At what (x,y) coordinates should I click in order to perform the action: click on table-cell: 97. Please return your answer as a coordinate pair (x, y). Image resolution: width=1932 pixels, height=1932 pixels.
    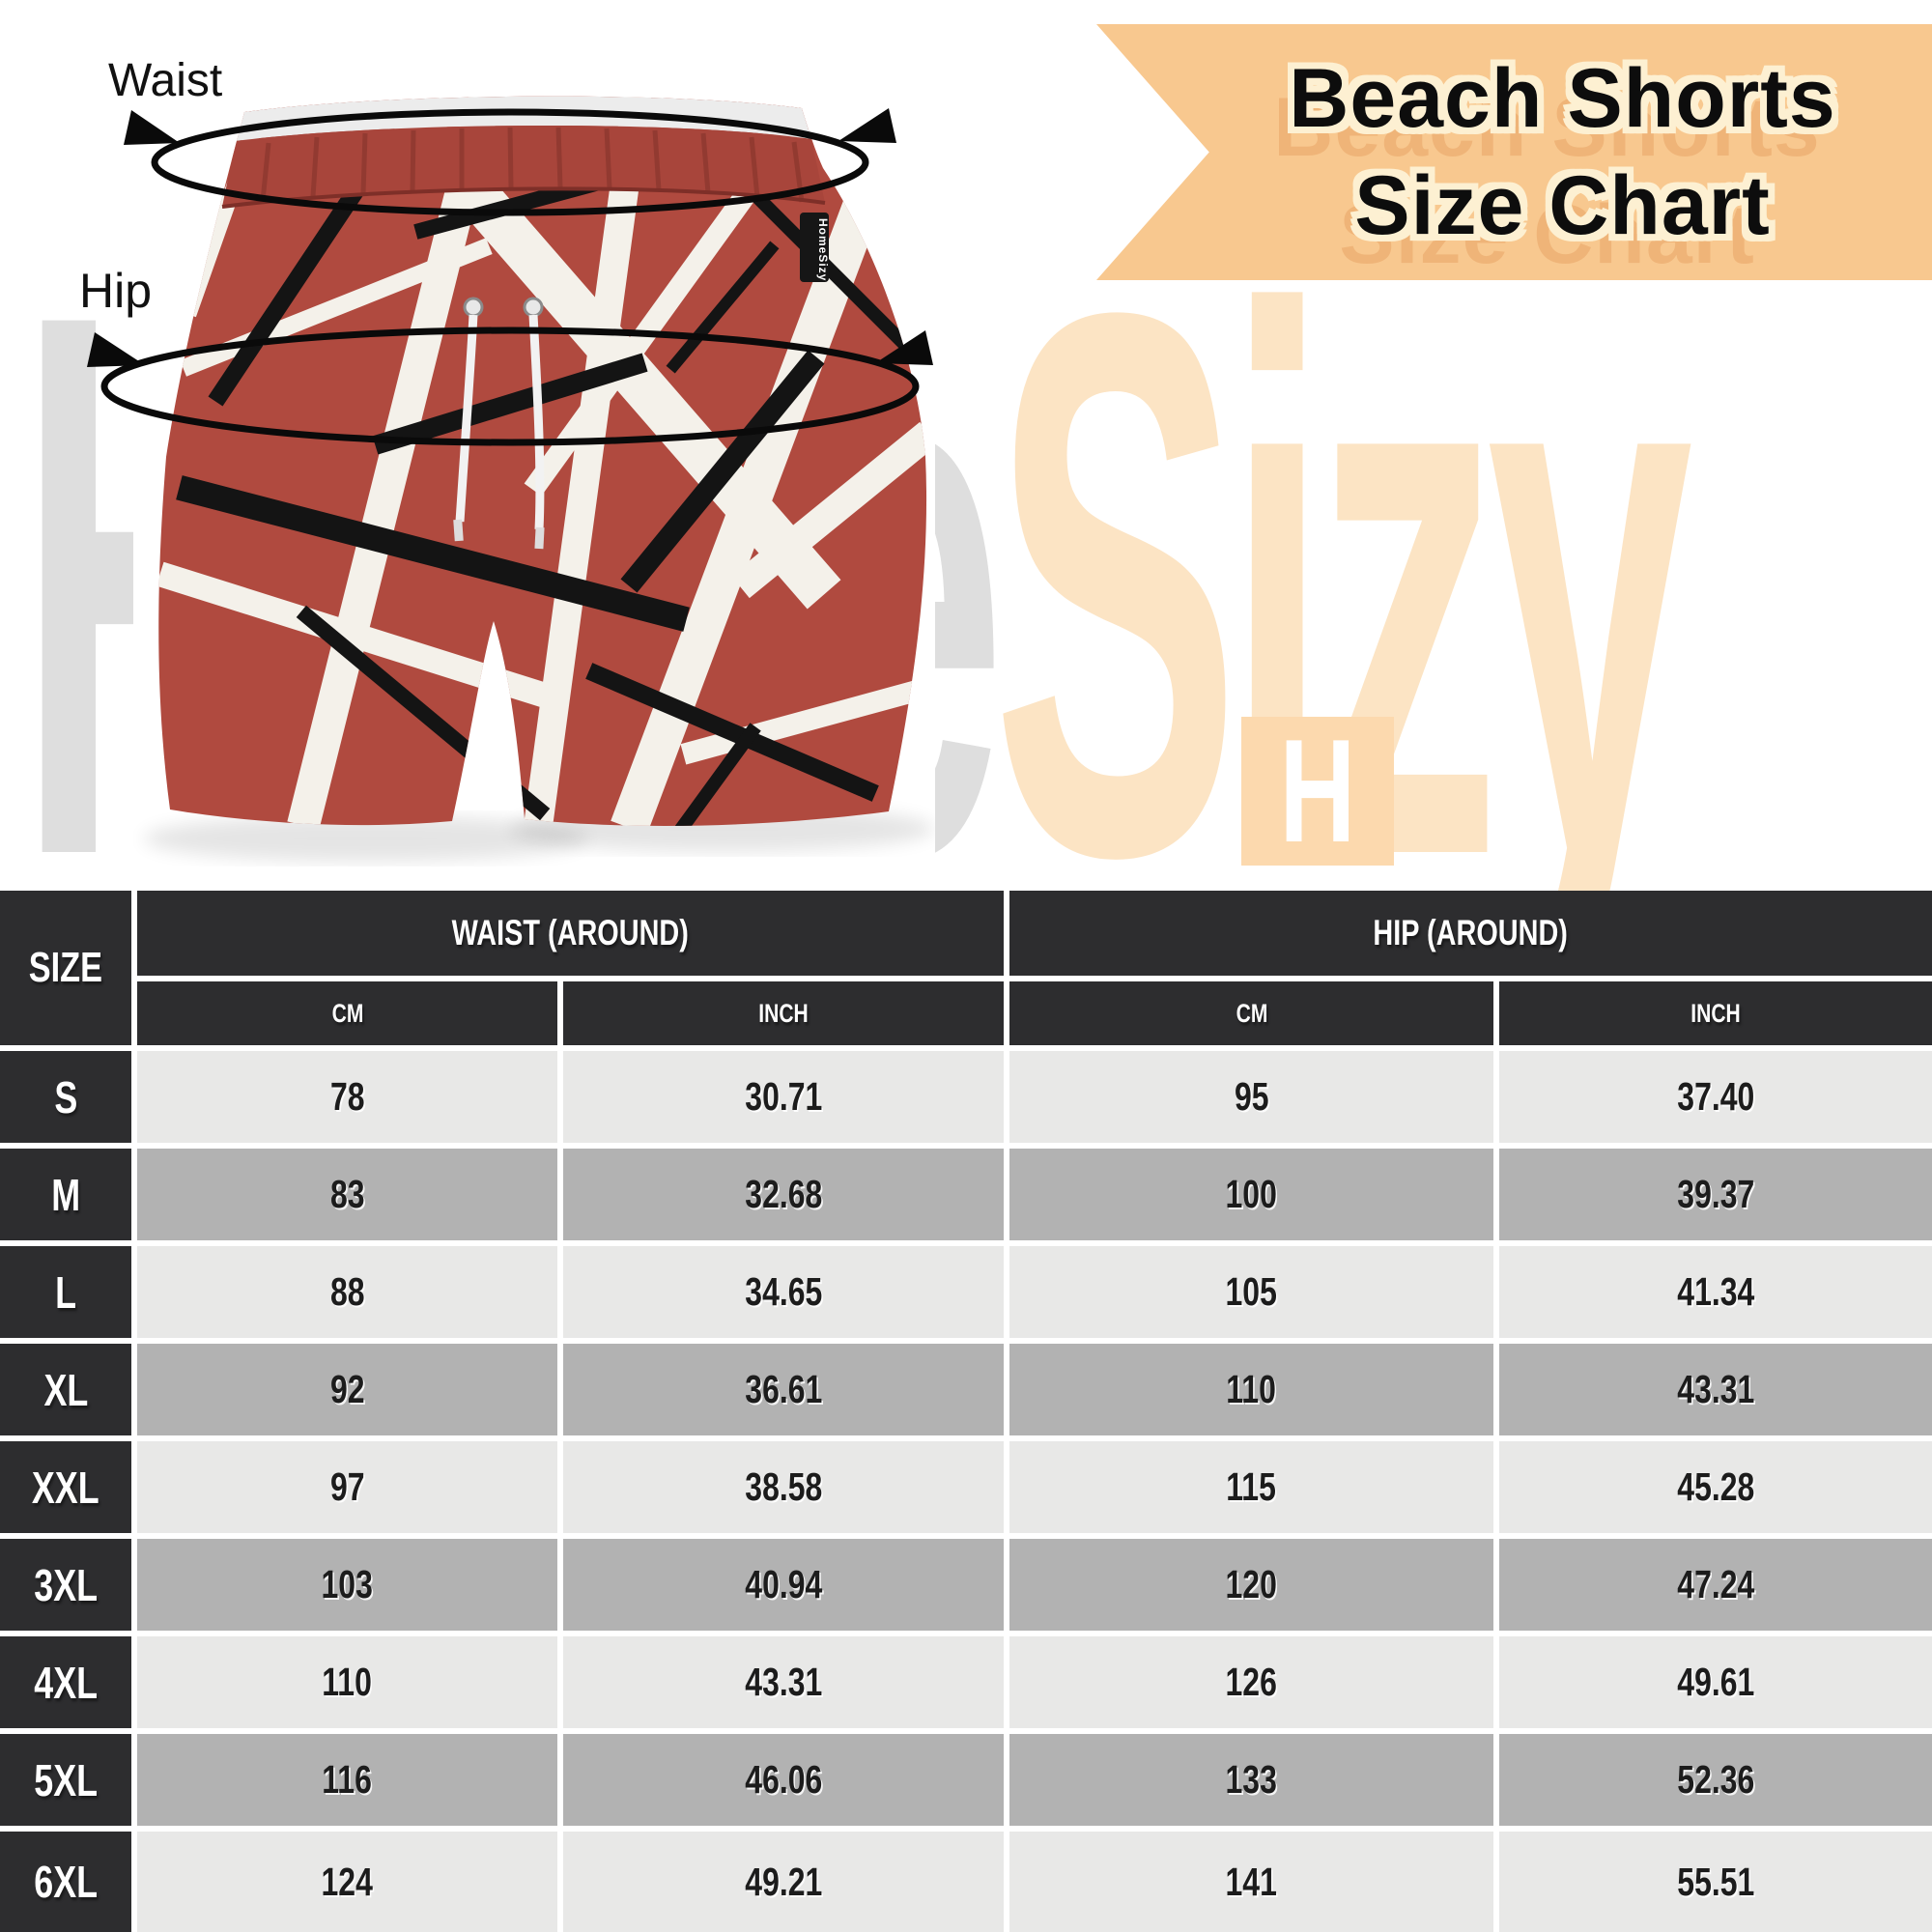
    Looking at the image, I should click on (347, 1487).